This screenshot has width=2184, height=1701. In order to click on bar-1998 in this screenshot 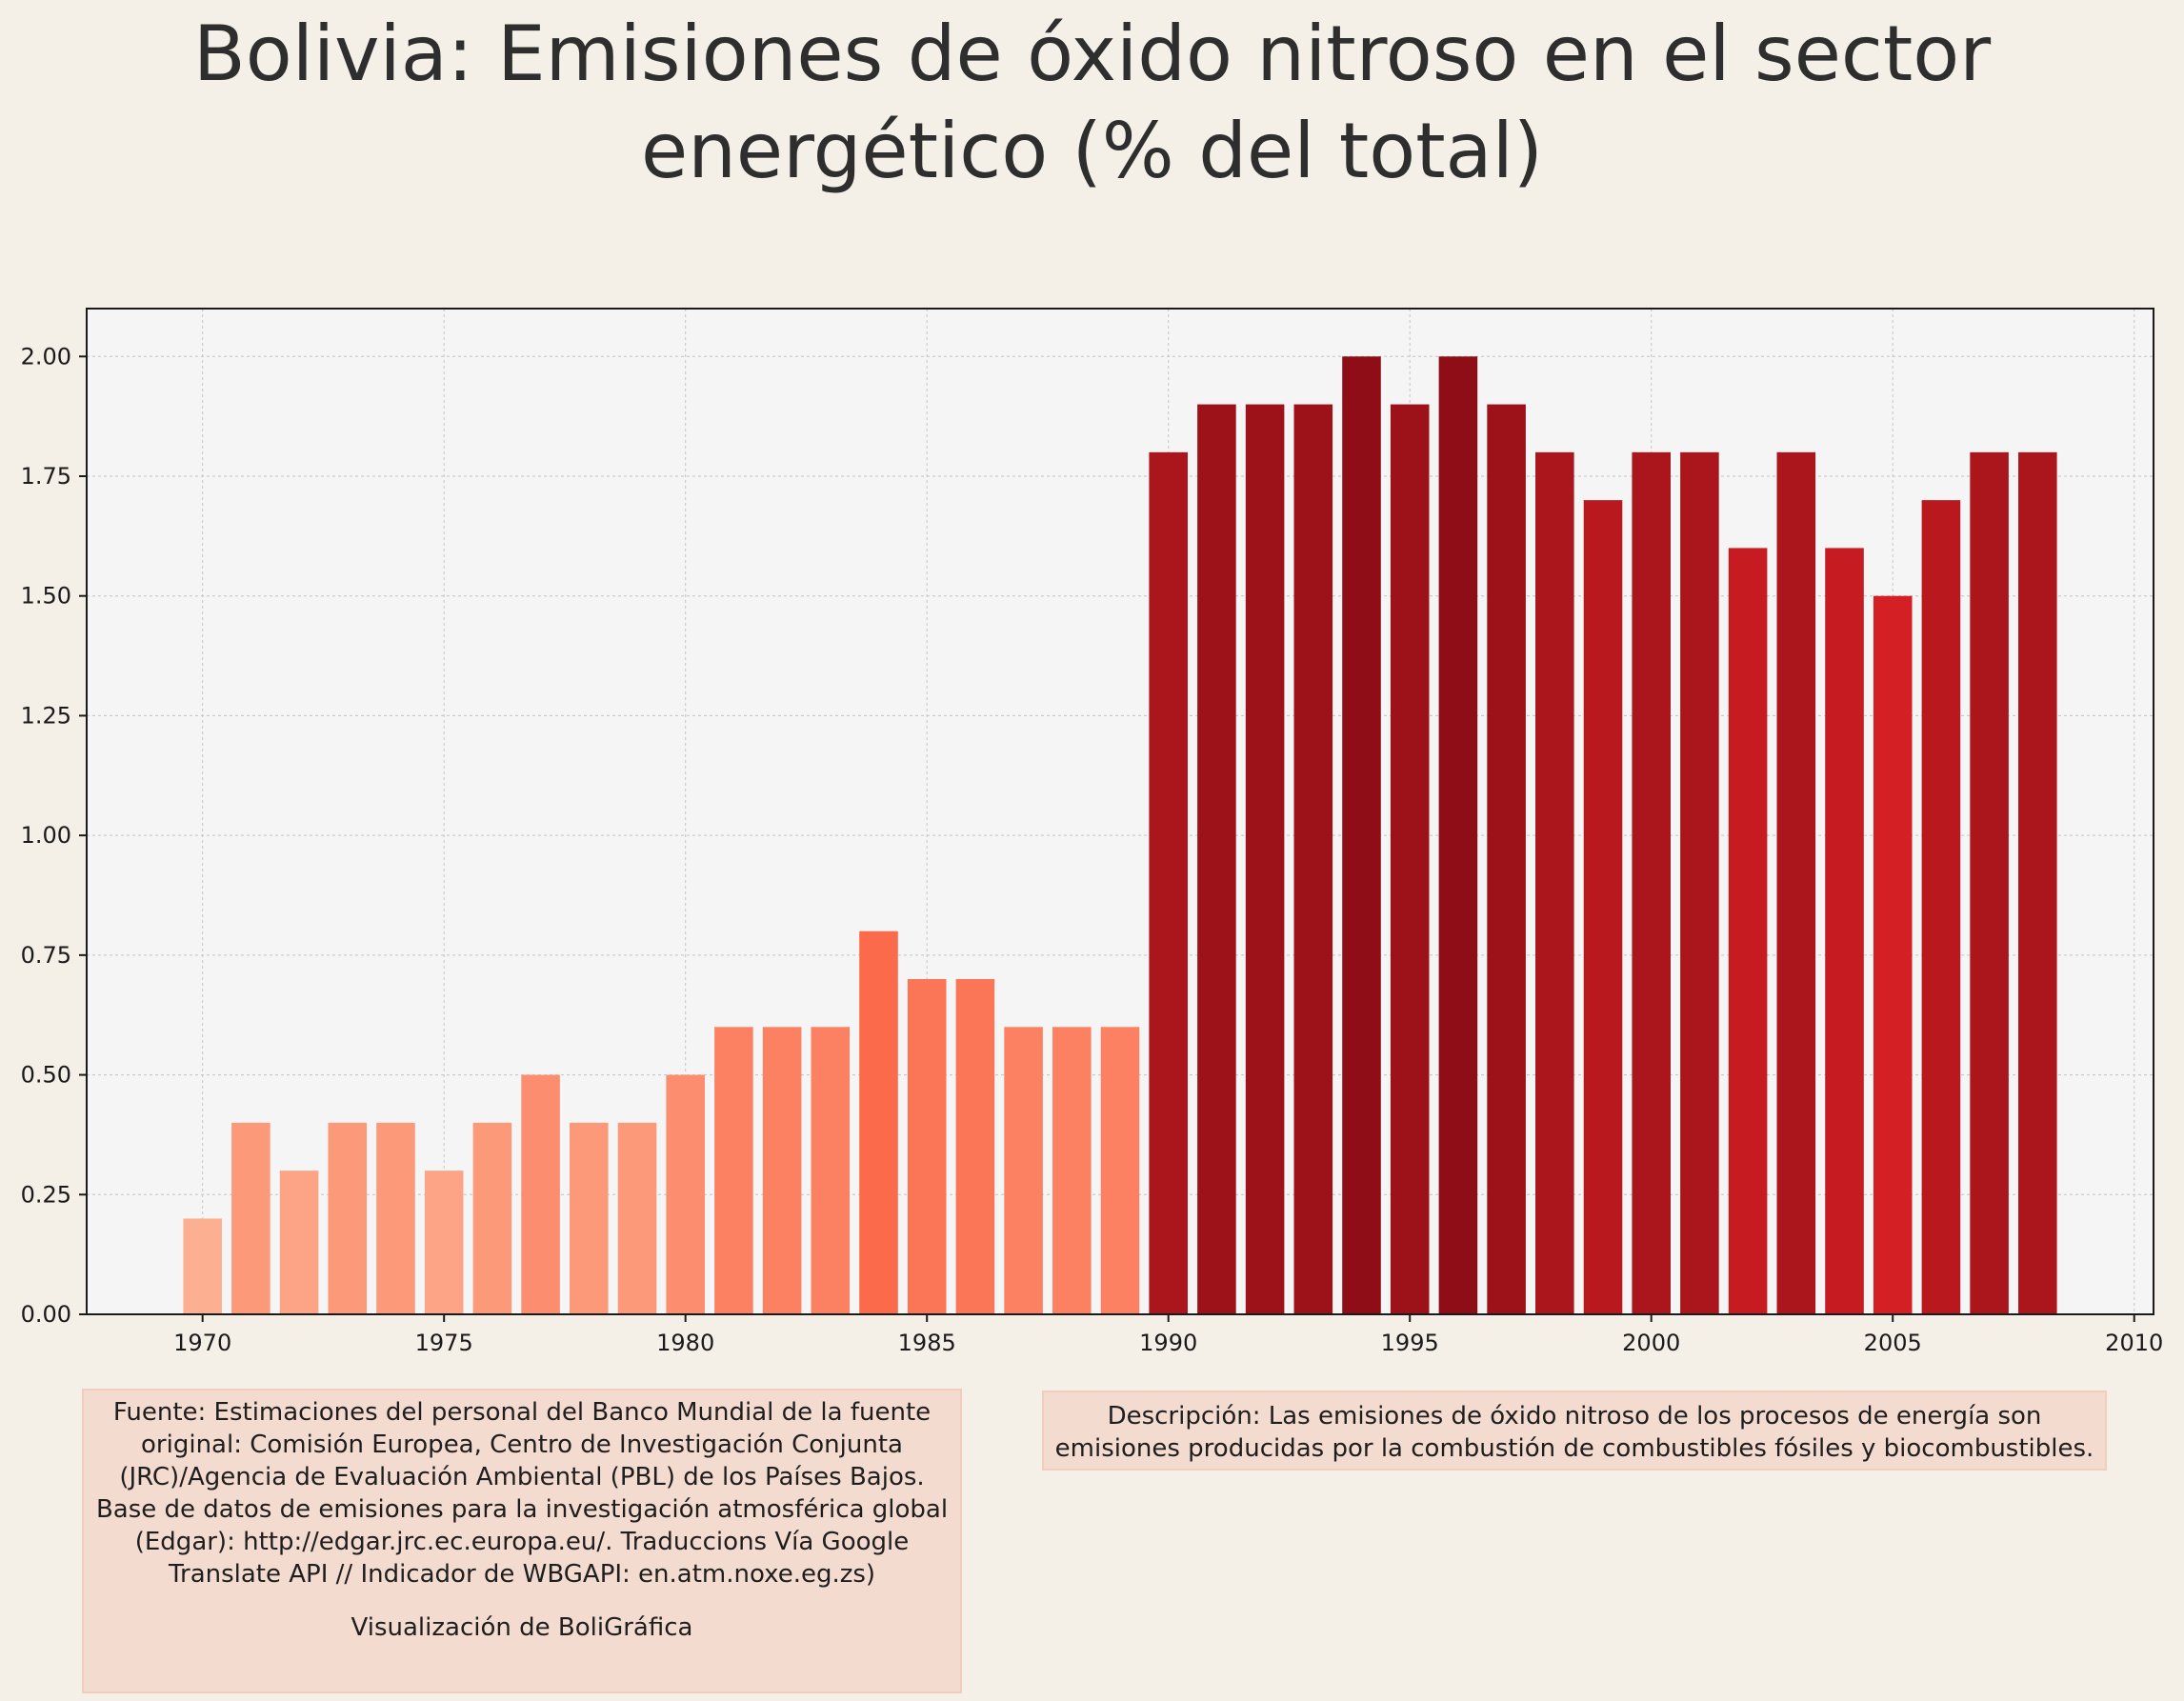, I will do `click(1555, 882)`.